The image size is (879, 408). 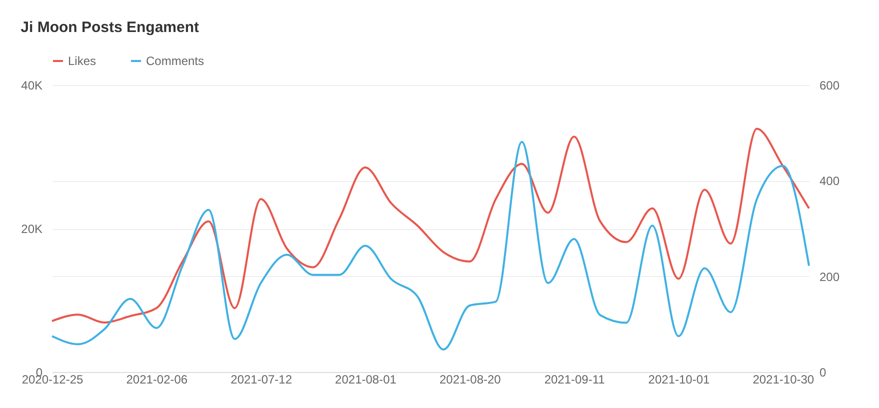 What do you see at coordinates (175, 61) in the screenshot?
I see `legend-label: Comments` at bounding box center [175, 61].